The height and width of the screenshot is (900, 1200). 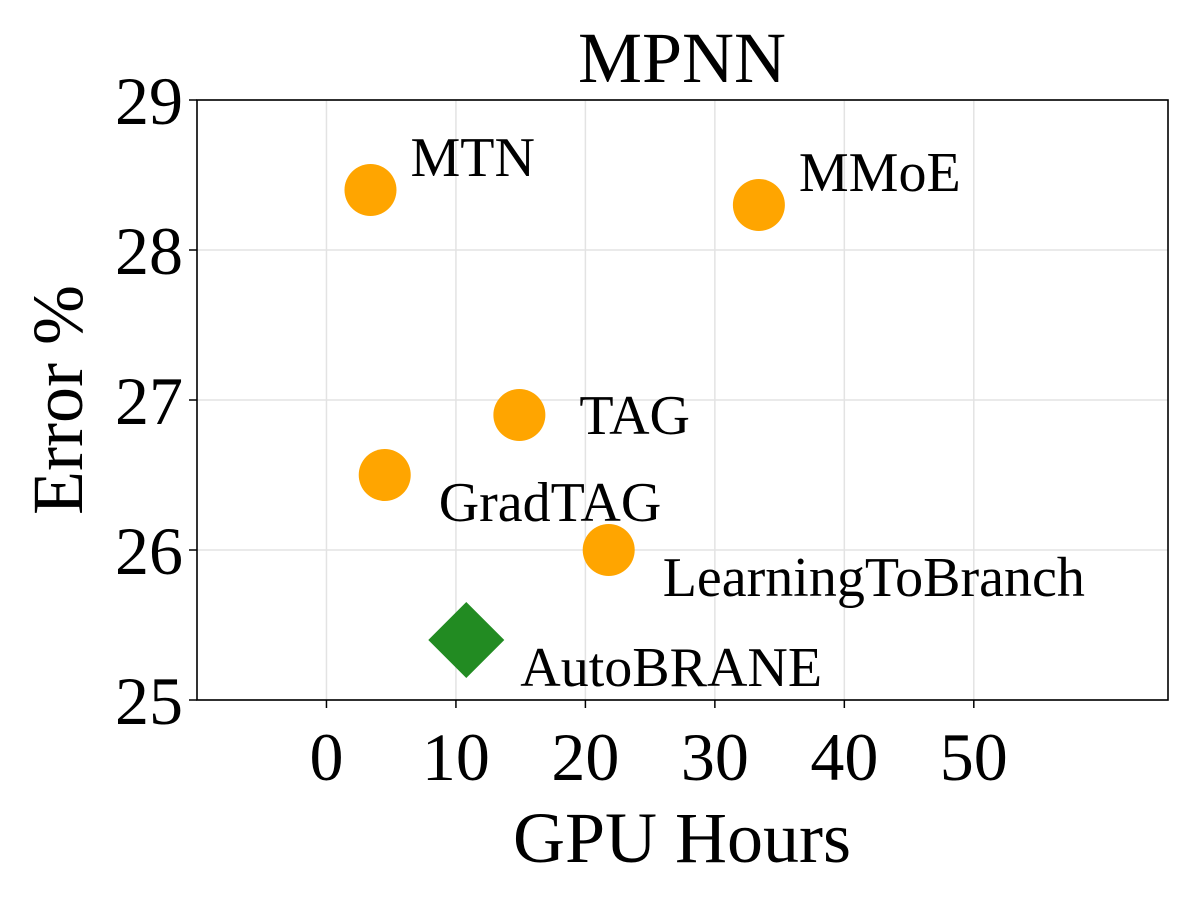 What do you see at coordinates (844, 757) in the screenshot?
I see `x-tick-label: 40` at bounding box center [844, 757].